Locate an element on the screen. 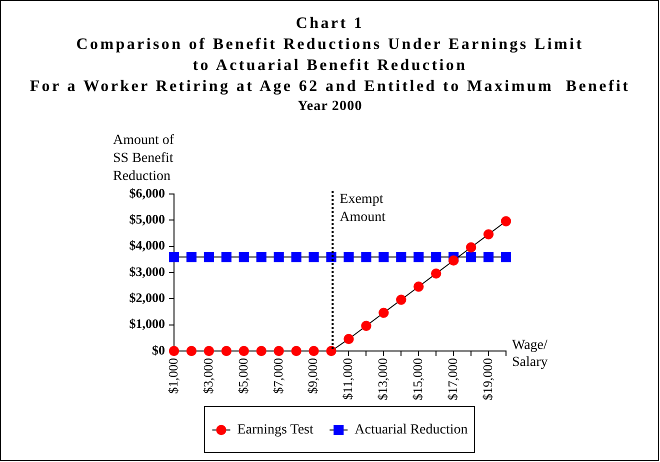 The height and width of the screenshot is (462, 660). x-tick-label: $15,000 is located at coordinates (418, 379).